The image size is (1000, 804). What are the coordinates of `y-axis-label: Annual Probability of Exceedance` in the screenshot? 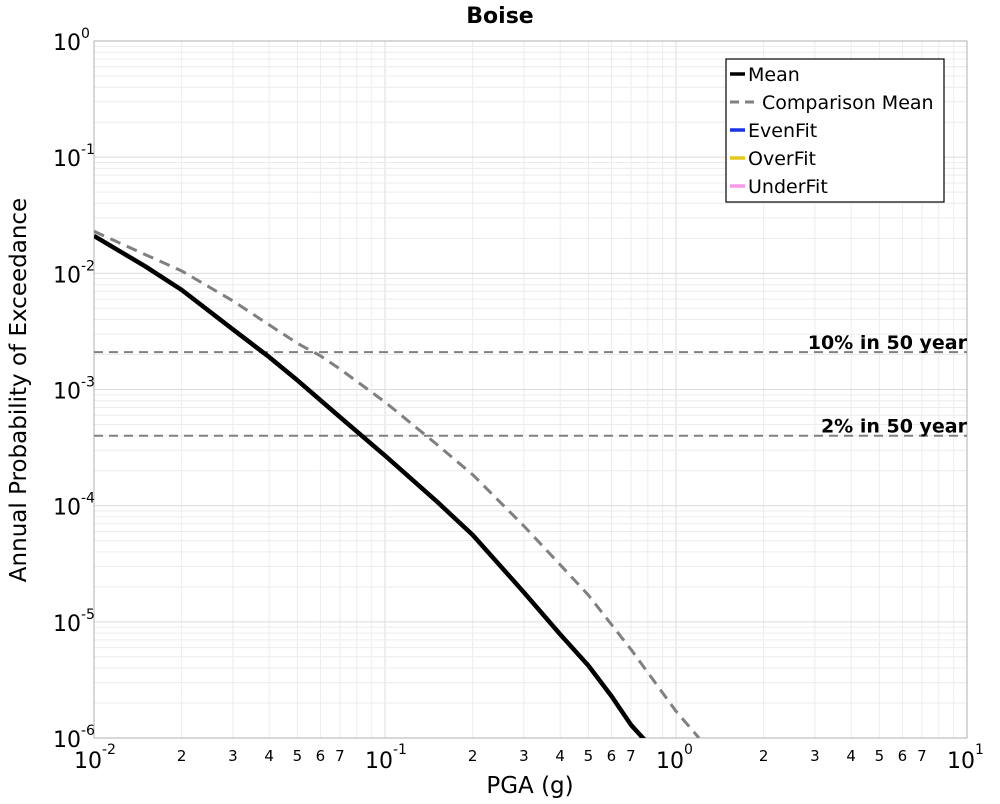 It's located at (19, 390).